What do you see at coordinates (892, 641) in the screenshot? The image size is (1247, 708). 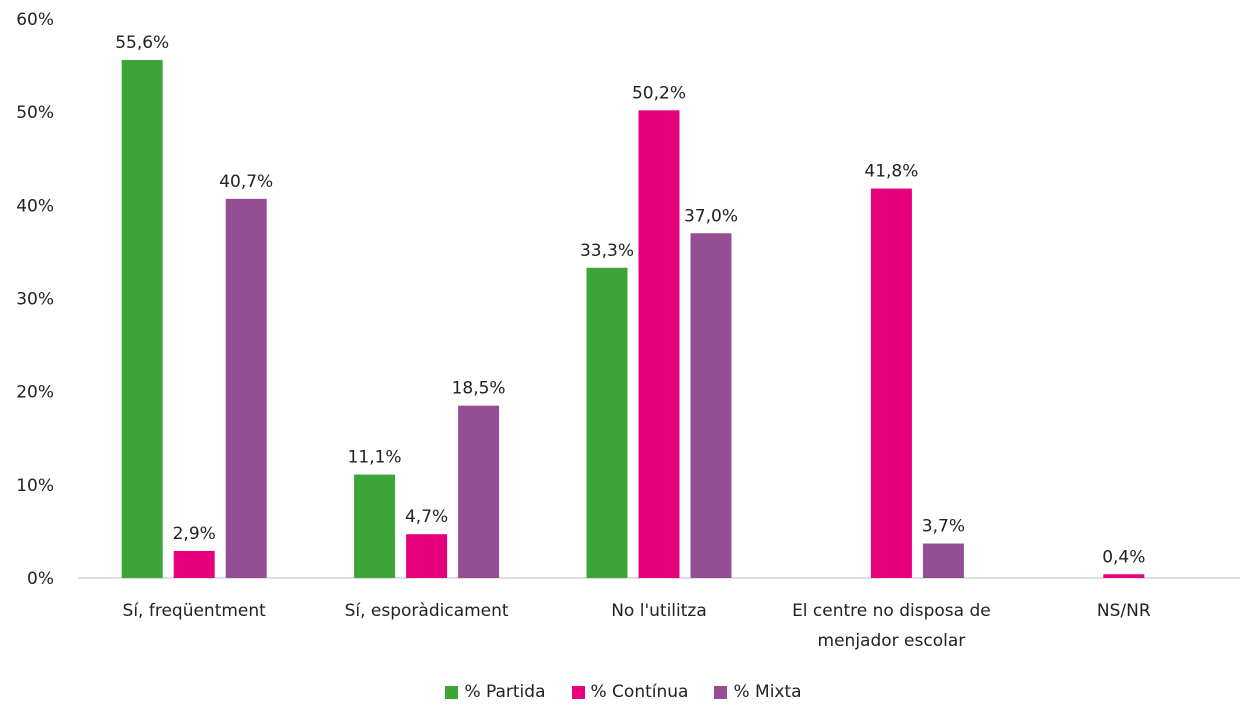 I see `x-tick-label: menjador escolar` at bounding box center [892, 641].